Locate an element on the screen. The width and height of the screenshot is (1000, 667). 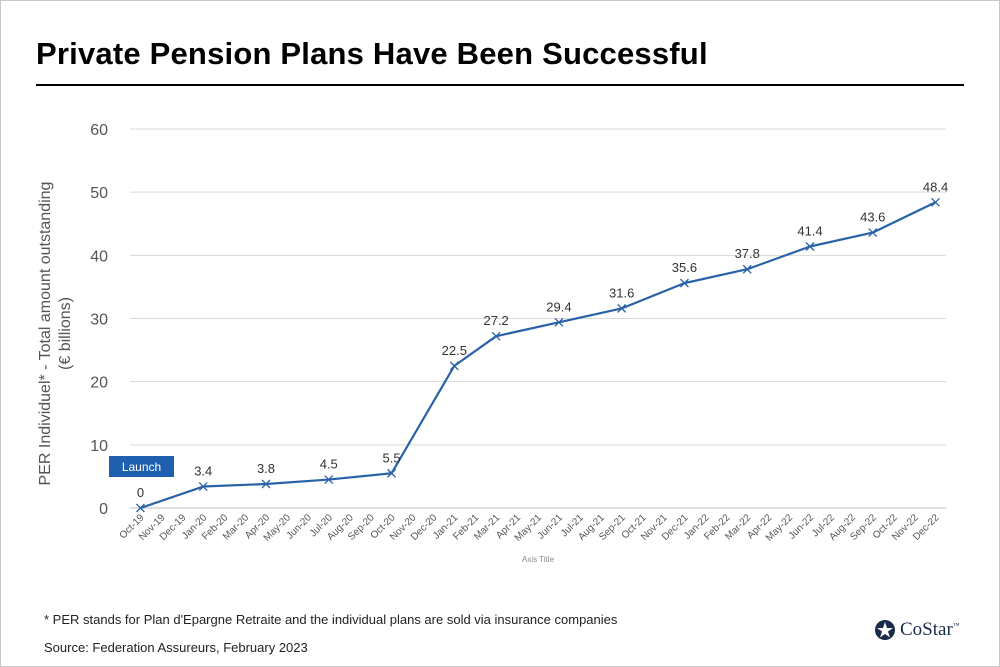
data-label: 27.2 is located at coordinates (495, 320).